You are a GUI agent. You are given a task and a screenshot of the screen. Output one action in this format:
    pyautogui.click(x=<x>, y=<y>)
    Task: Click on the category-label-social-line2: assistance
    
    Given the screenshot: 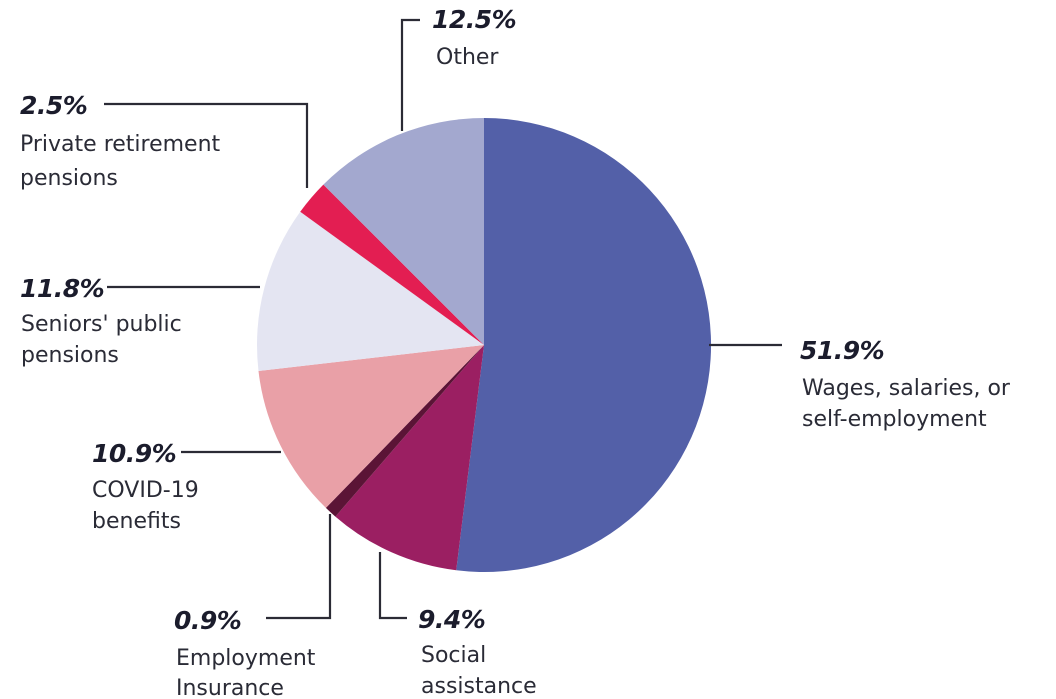 What is the action you would take?
    pyautogui.click(x=479, y=686)
    